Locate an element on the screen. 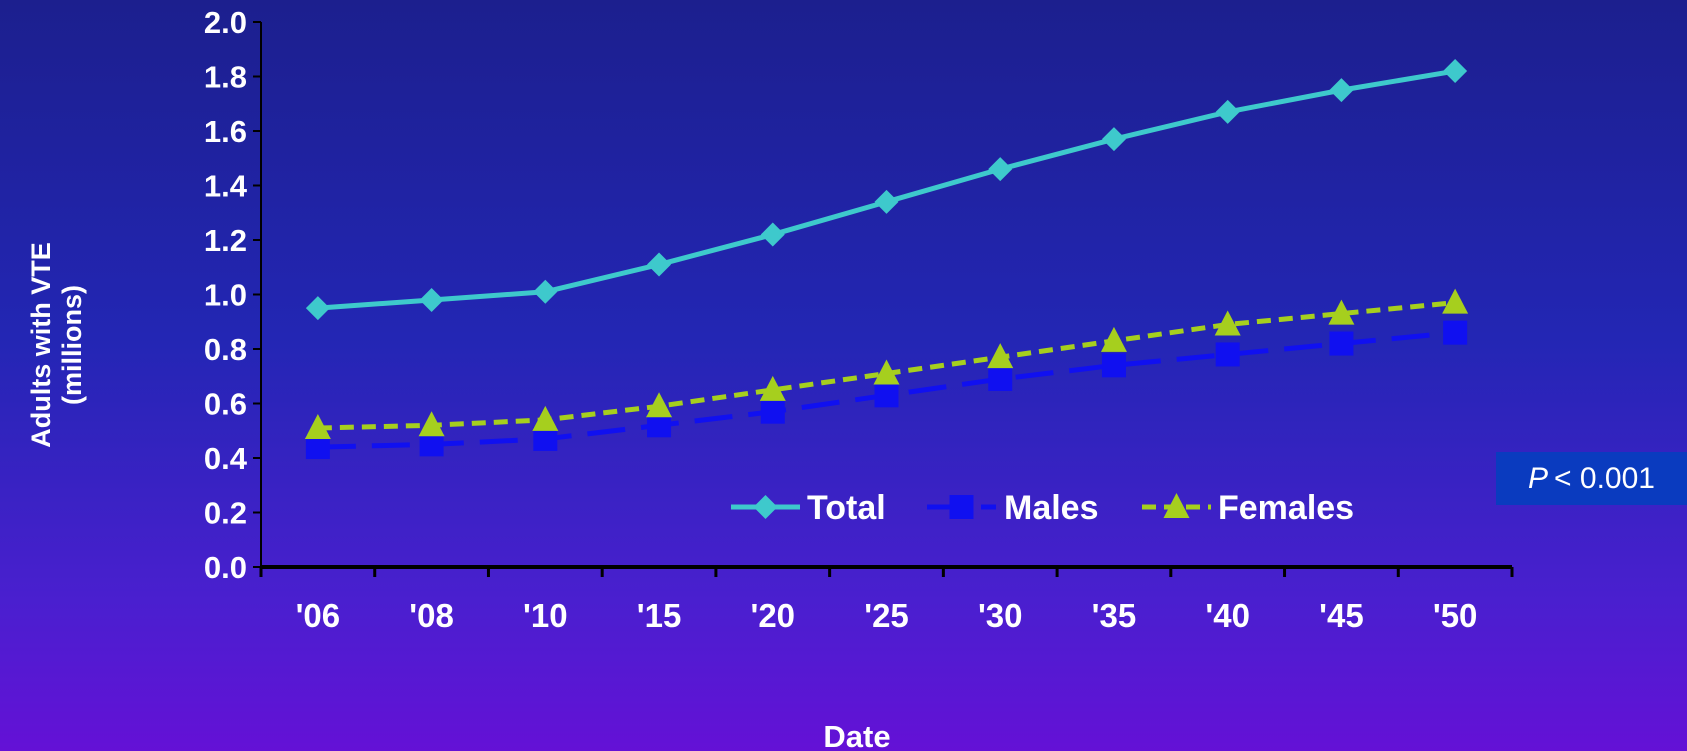 The width and height of the screenshot is (1687, 751). legend: Total Males Females is located at coordinates (1042, 508).